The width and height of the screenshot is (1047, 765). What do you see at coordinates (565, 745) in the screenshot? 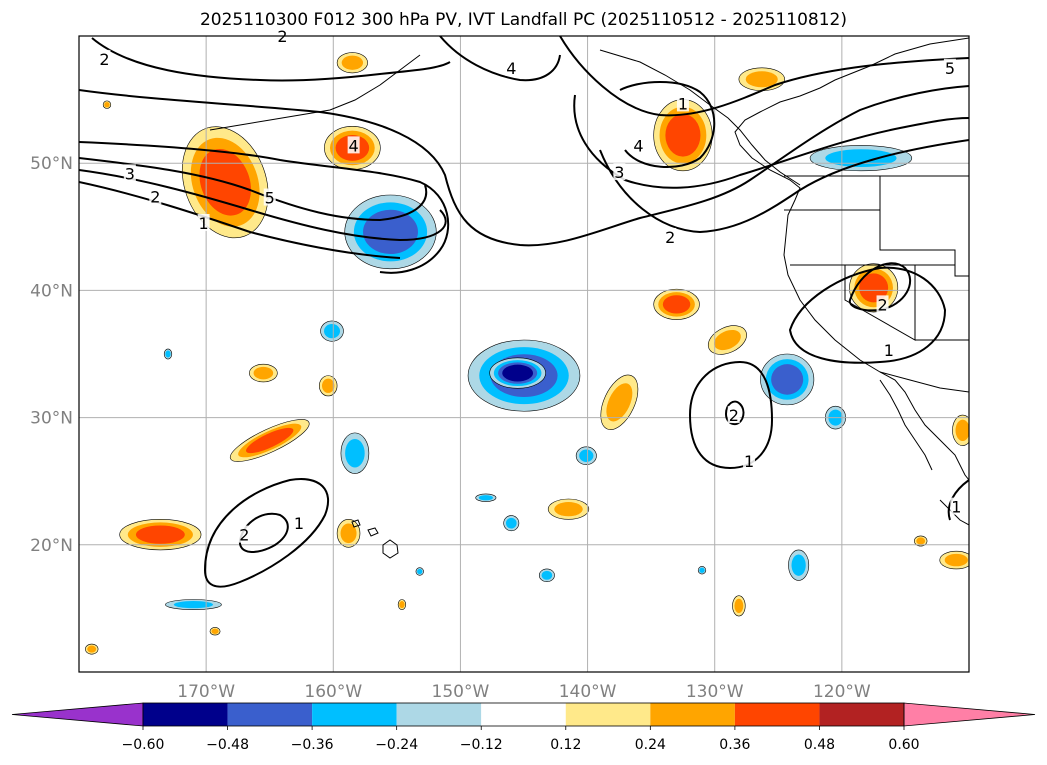
I see `colorbar-tick-label: 0.12` at bounding box center [565, 745].